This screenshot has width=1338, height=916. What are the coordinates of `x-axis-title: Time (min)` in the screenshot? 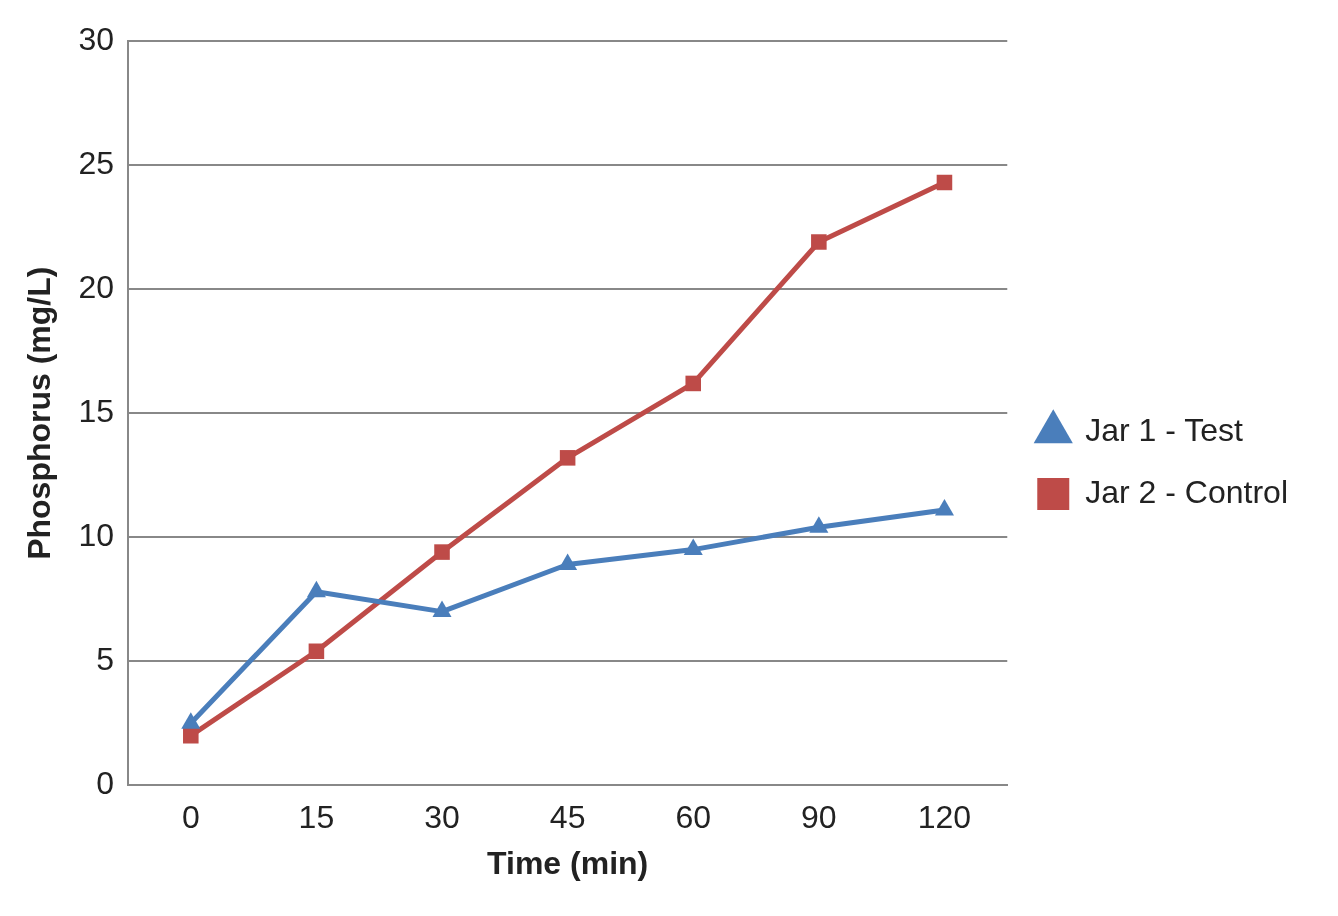 It's located at (568, 862).